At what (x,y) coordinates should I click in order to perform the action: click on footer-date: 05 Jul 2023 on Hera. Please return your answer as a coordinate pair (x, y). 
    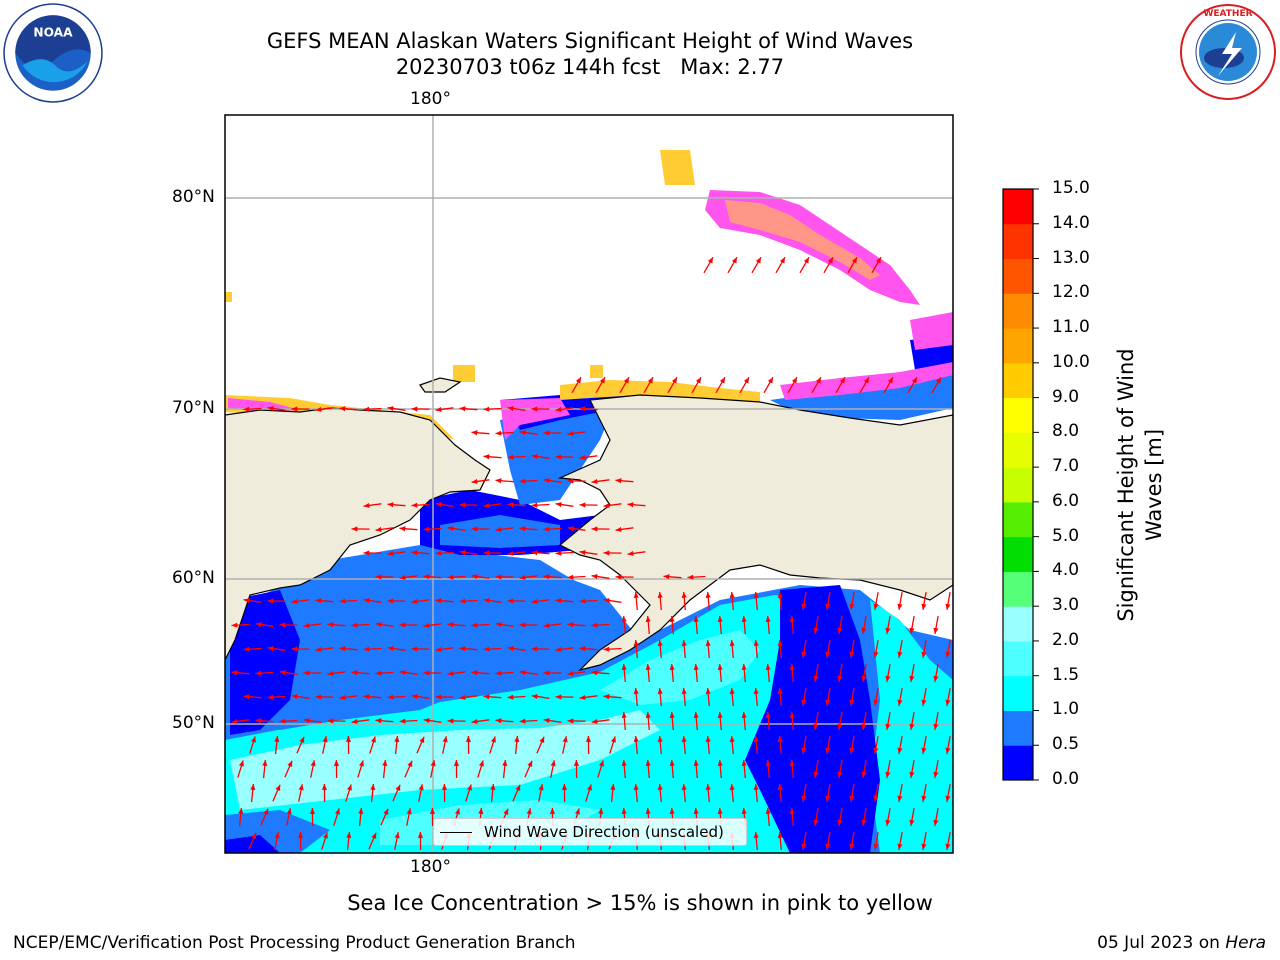
    Looking at the image, I should click on (1181, 943).